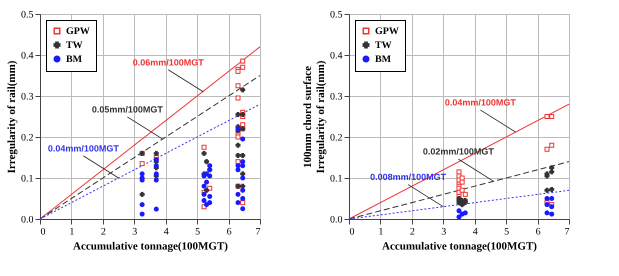 The width and height of the screenshot is (619, 276). What do you see at coordinates (168, 62) in the screenshot?
I see `annotation: 0.06mm/100MGT` at bounding box center [168, 62].